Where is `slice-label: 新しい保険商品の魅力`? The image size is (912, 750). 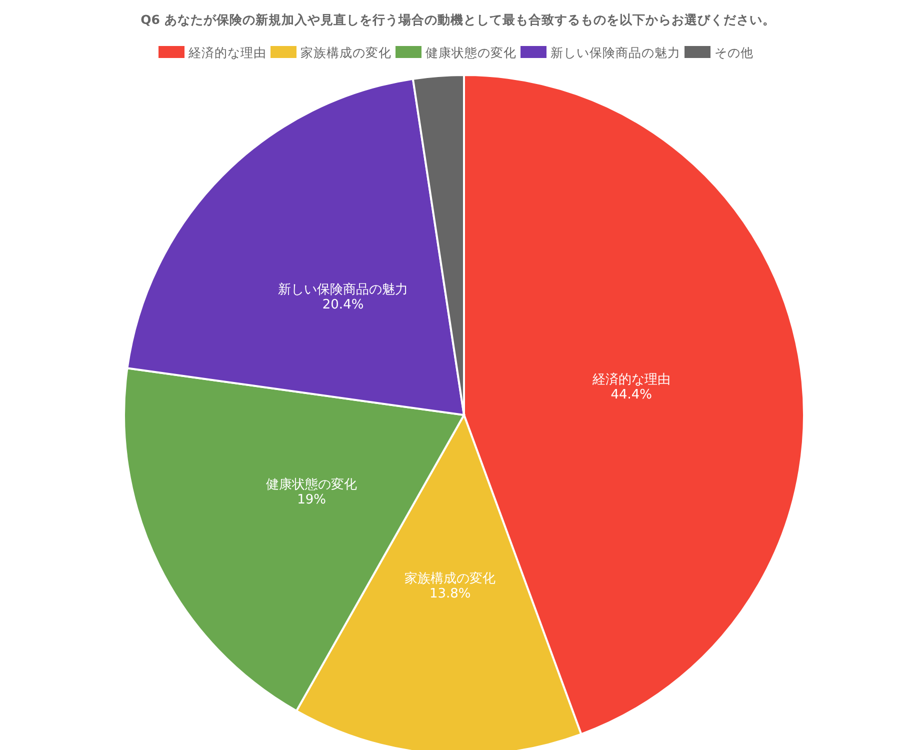
slice-label: 新しい保険商品の魅力 is located at coordinates (343, 290).